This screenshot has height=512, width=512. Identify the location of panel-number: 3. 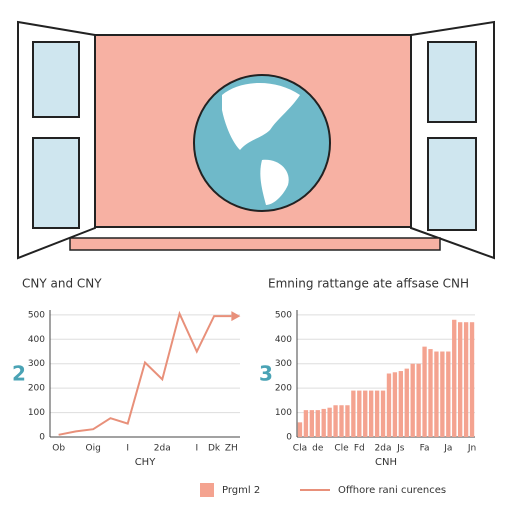
(266, 374).